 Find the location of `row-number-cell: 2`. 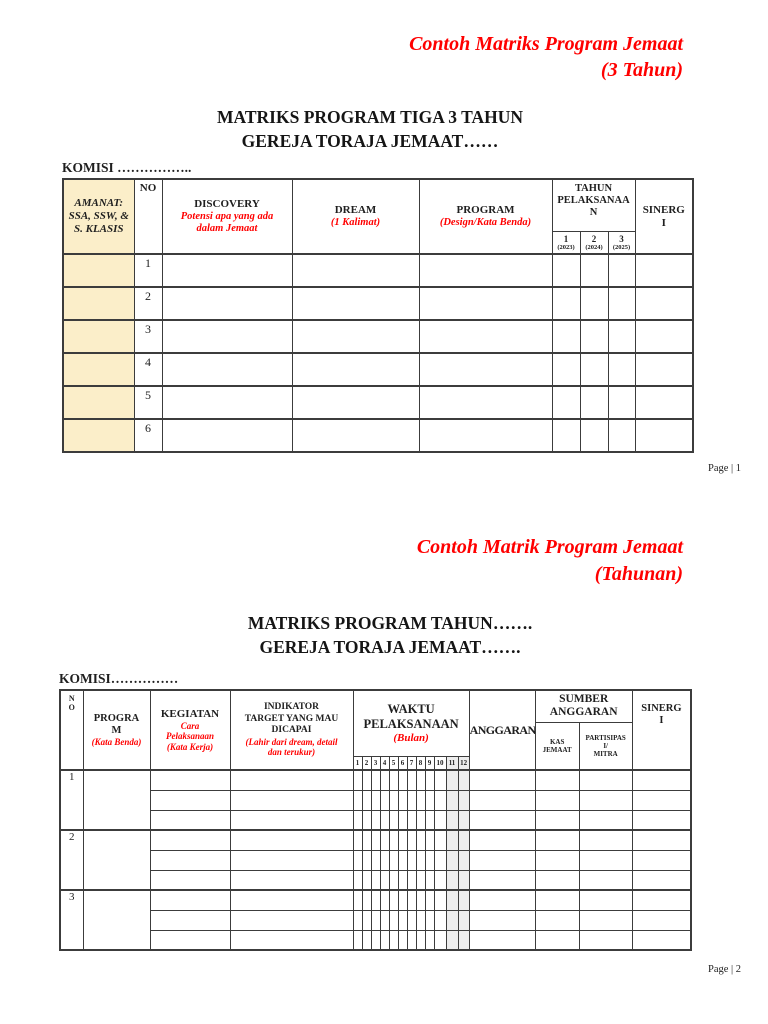

row-number-cell: 2 is located at coordinates (71, 860).